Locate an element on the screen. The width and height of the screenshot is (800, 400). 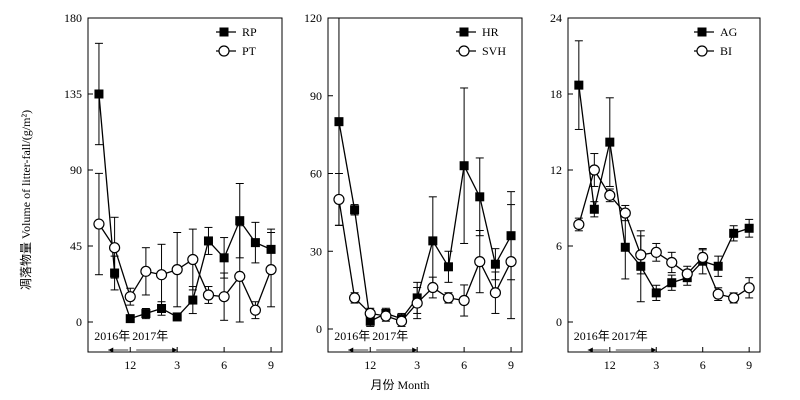
series-AG is located at coordinates (664, 171).